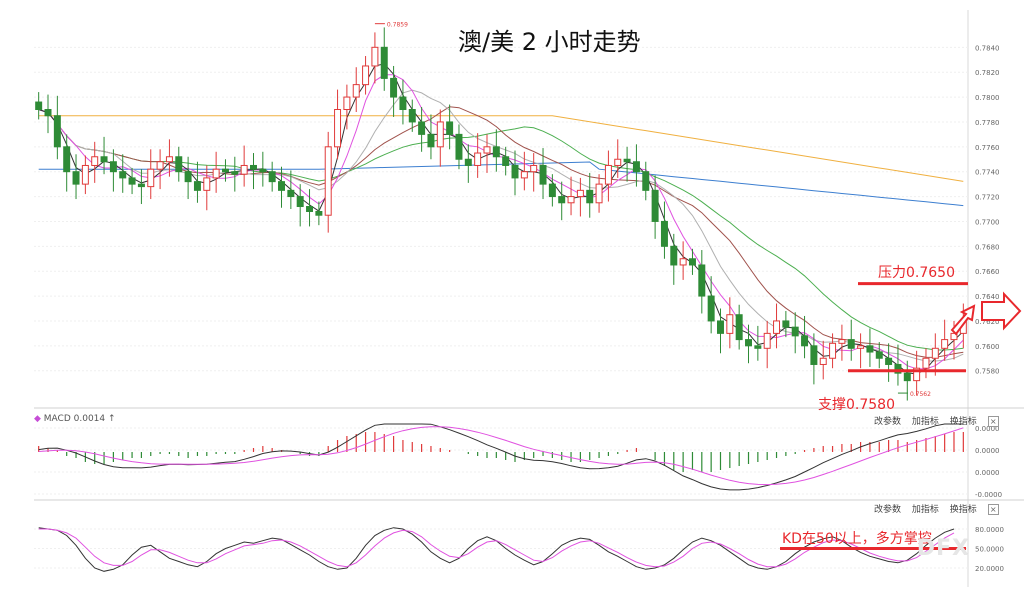 The image size is (1024, 591). What do you see at coordinates (963, 510) in the screenshot?
I see `kd-switch-indicator-button: 换指标` at bounding box center [963, 510].